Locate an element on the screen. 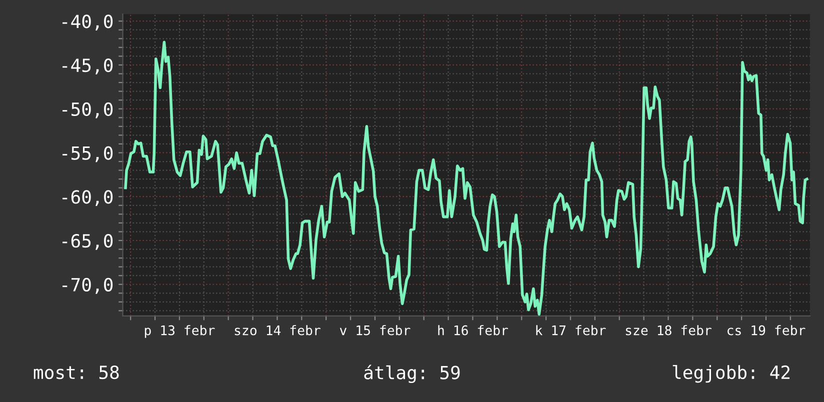  text: átlag: 59 is located at coordinates (412, 374).